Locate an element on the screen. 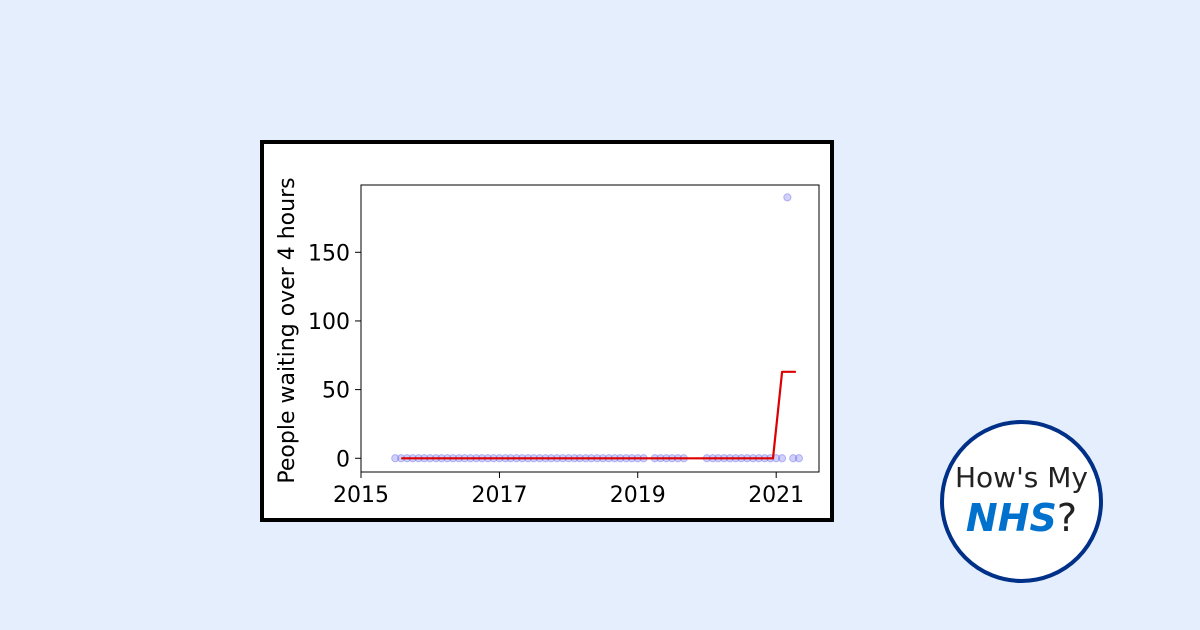  y-tick-label: 100 is located at coordinates (329, 322).